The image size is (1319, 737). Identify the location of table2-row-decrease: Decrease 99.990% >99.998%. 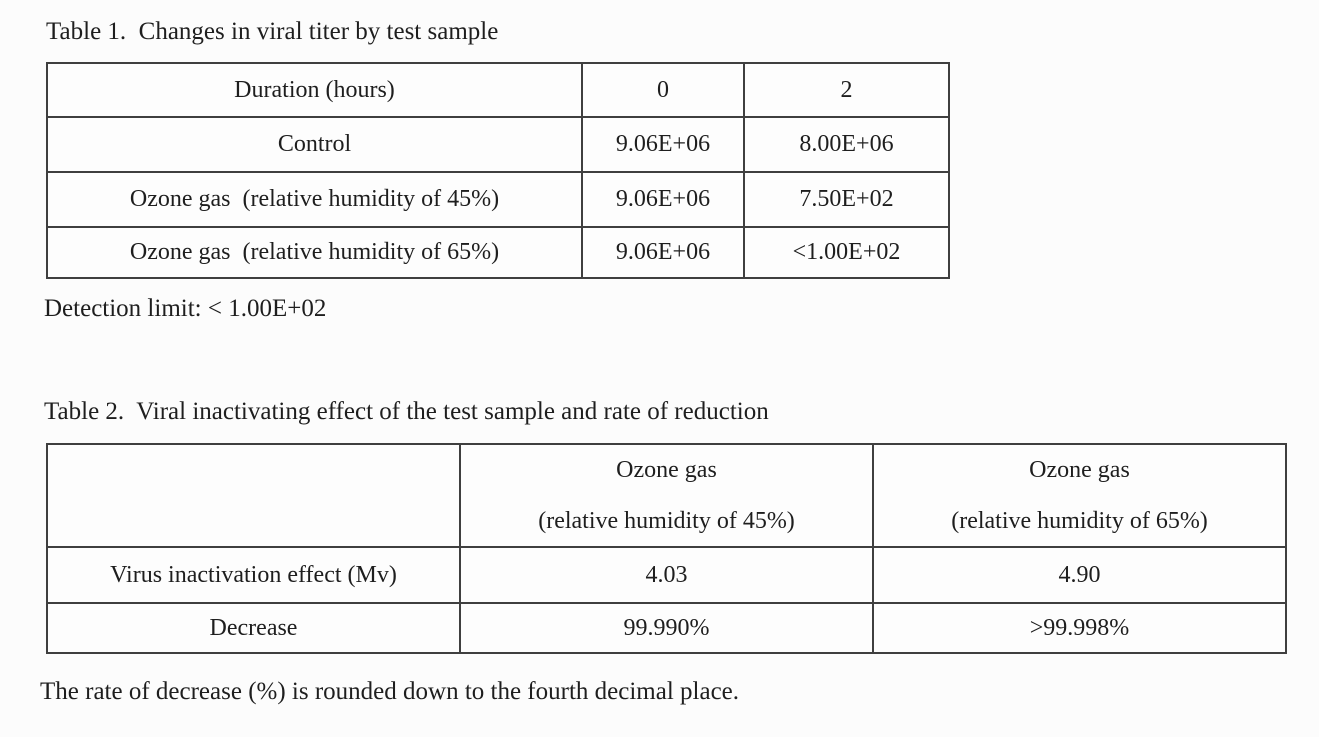
(666, 628).